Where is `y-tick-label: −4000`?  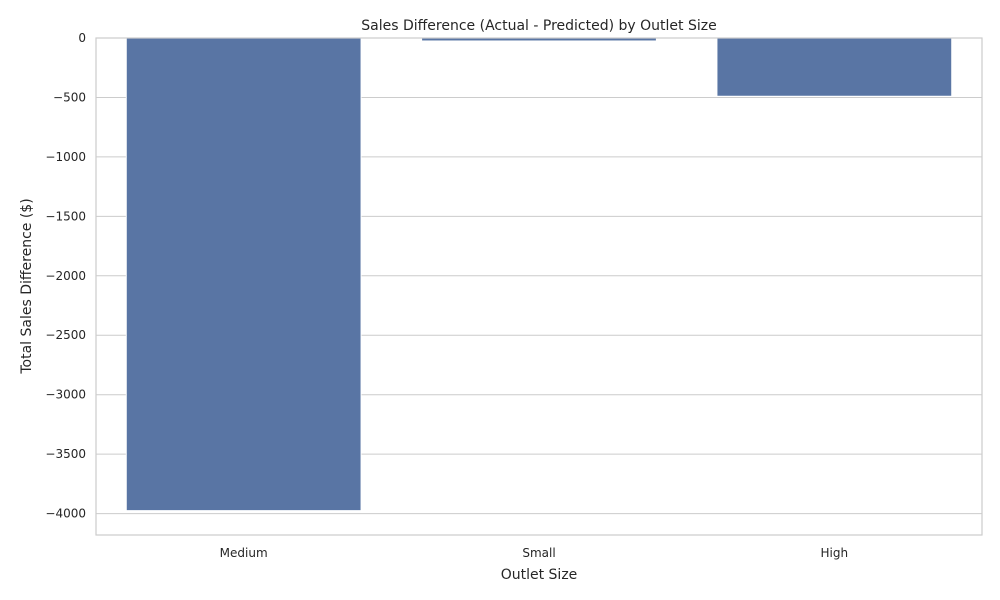
y-tick-label: −4000 is located at coordinates (65, 514).